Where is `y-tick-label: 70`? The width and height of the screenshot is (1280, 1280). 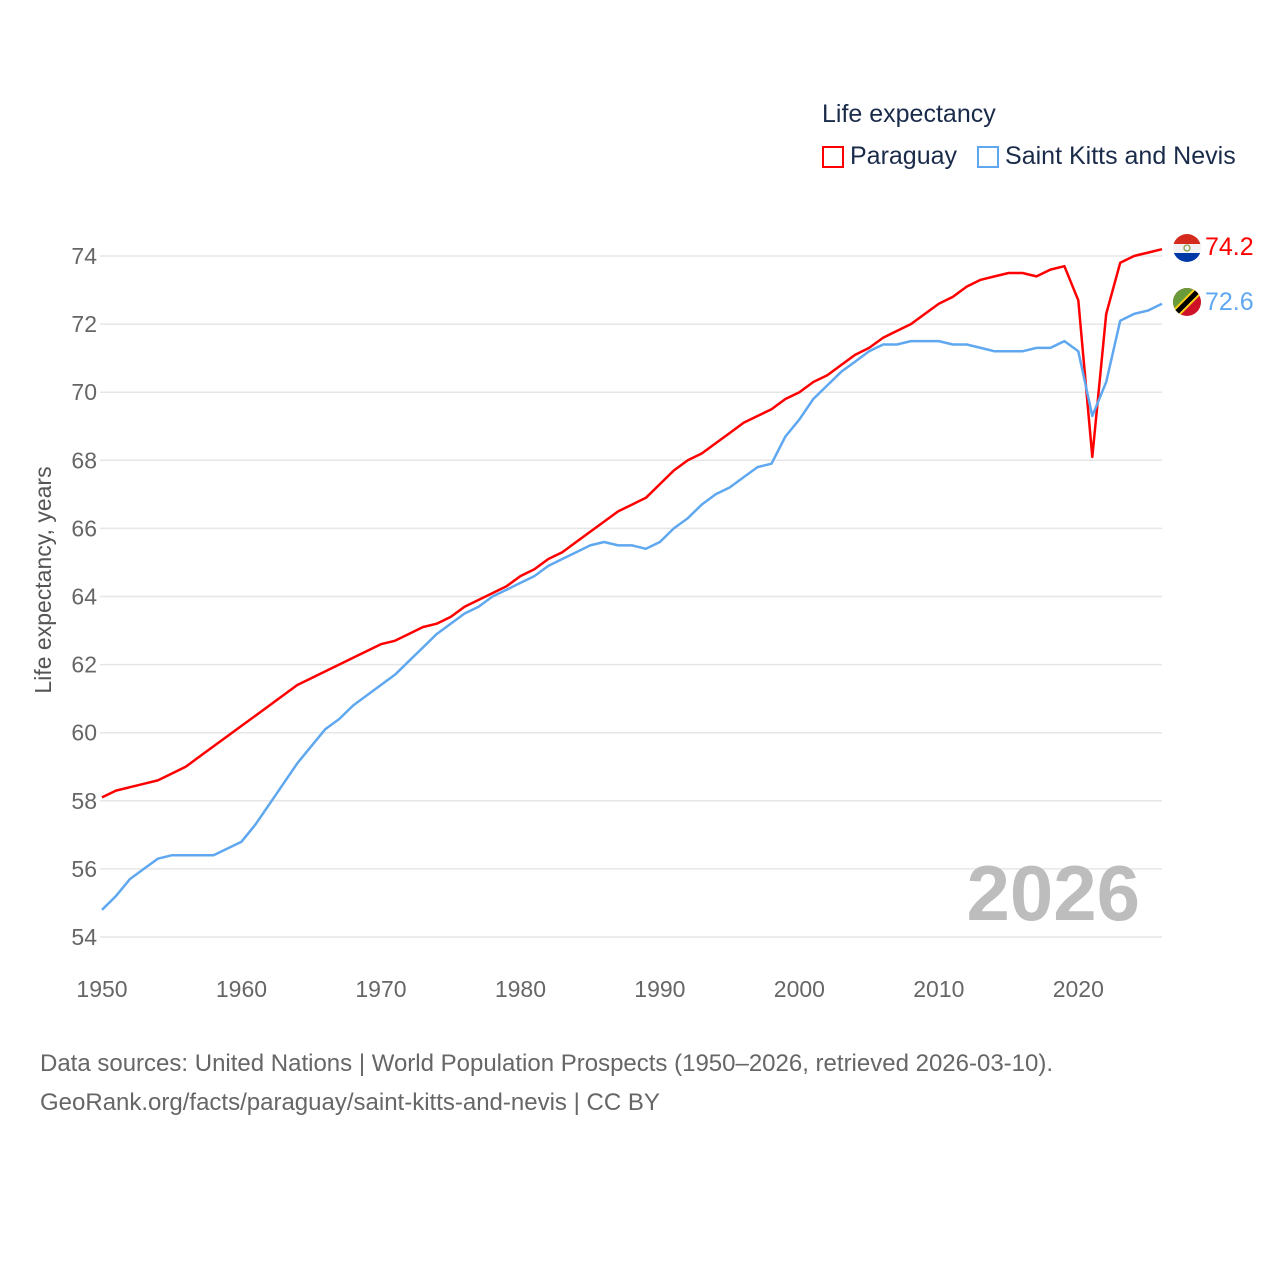 y-tick-label: 70 is located at coordinates (84, 392).